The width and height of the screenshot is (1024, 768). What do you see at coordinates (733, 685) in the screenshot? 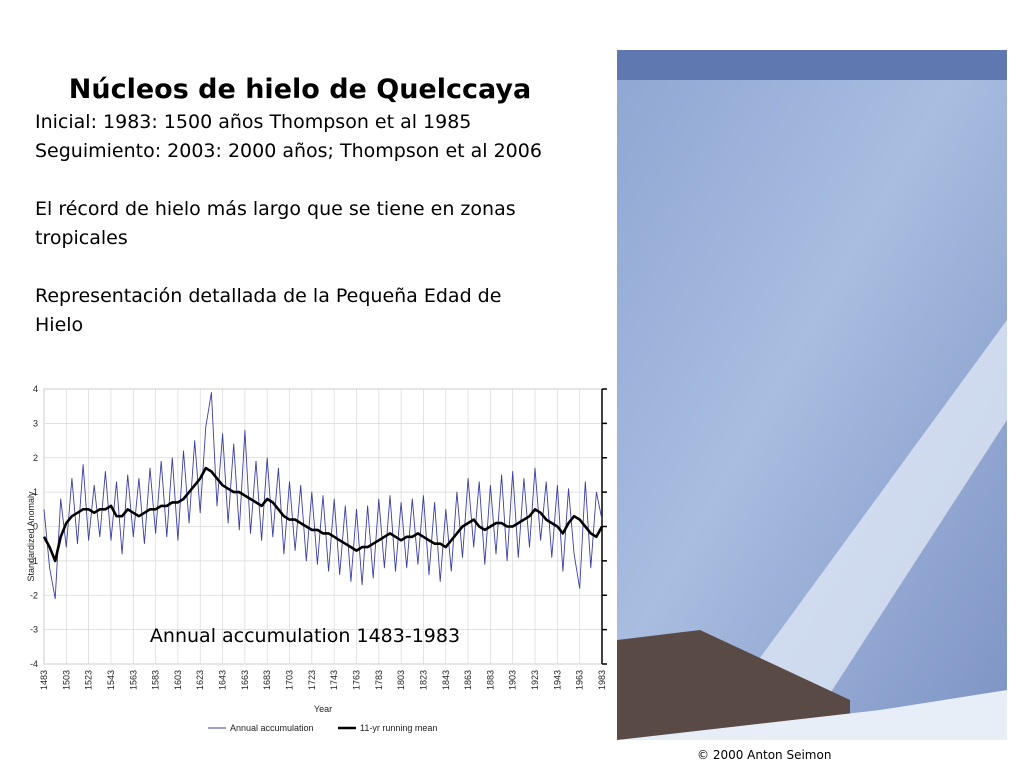
I see `photo-rocks` at bounding box center [733, 685].